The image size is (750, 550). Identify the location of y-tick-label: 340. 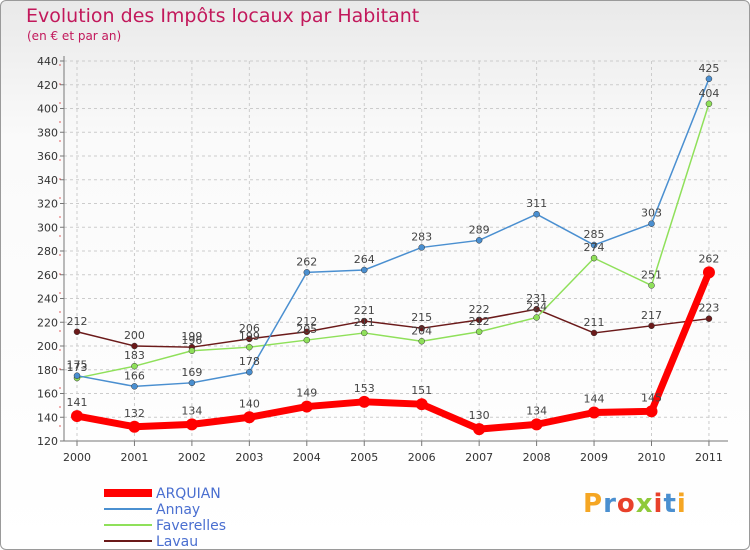
(47, 180).